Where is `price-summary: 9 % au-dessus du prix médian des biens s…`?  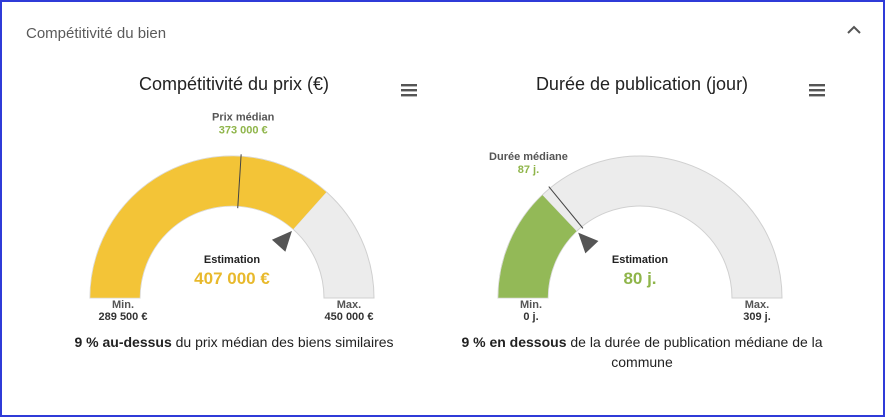
price-summary: 9 % au-dessus du prix médian des biens s… is located at coordinates (234, 342).